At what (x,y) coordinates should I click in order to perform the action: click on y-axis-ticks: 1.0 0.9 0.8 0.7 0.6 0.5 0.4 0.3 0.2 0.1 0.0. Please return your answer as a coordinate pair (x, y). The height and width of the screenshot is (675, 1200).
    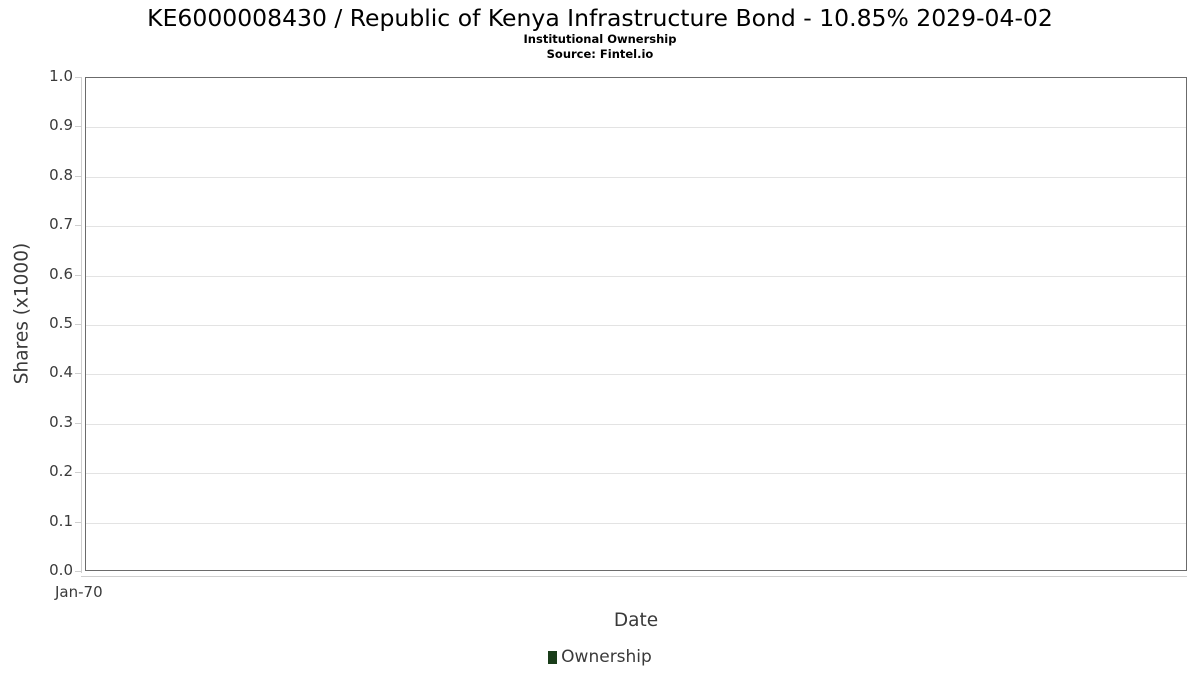
    Looking at the image, I should click on (40, 337).